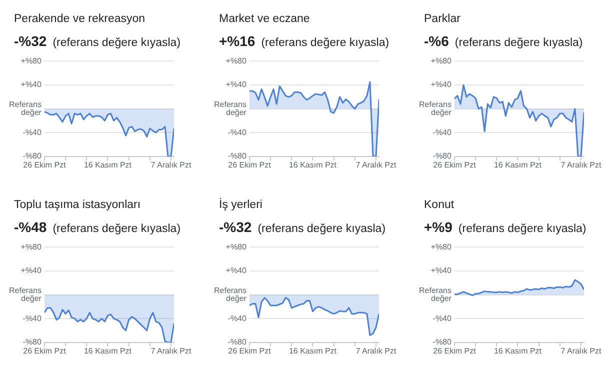 This screenshot has width=614, height=373. I want to click on chart-title: İş yerleri, so click(241, 205).